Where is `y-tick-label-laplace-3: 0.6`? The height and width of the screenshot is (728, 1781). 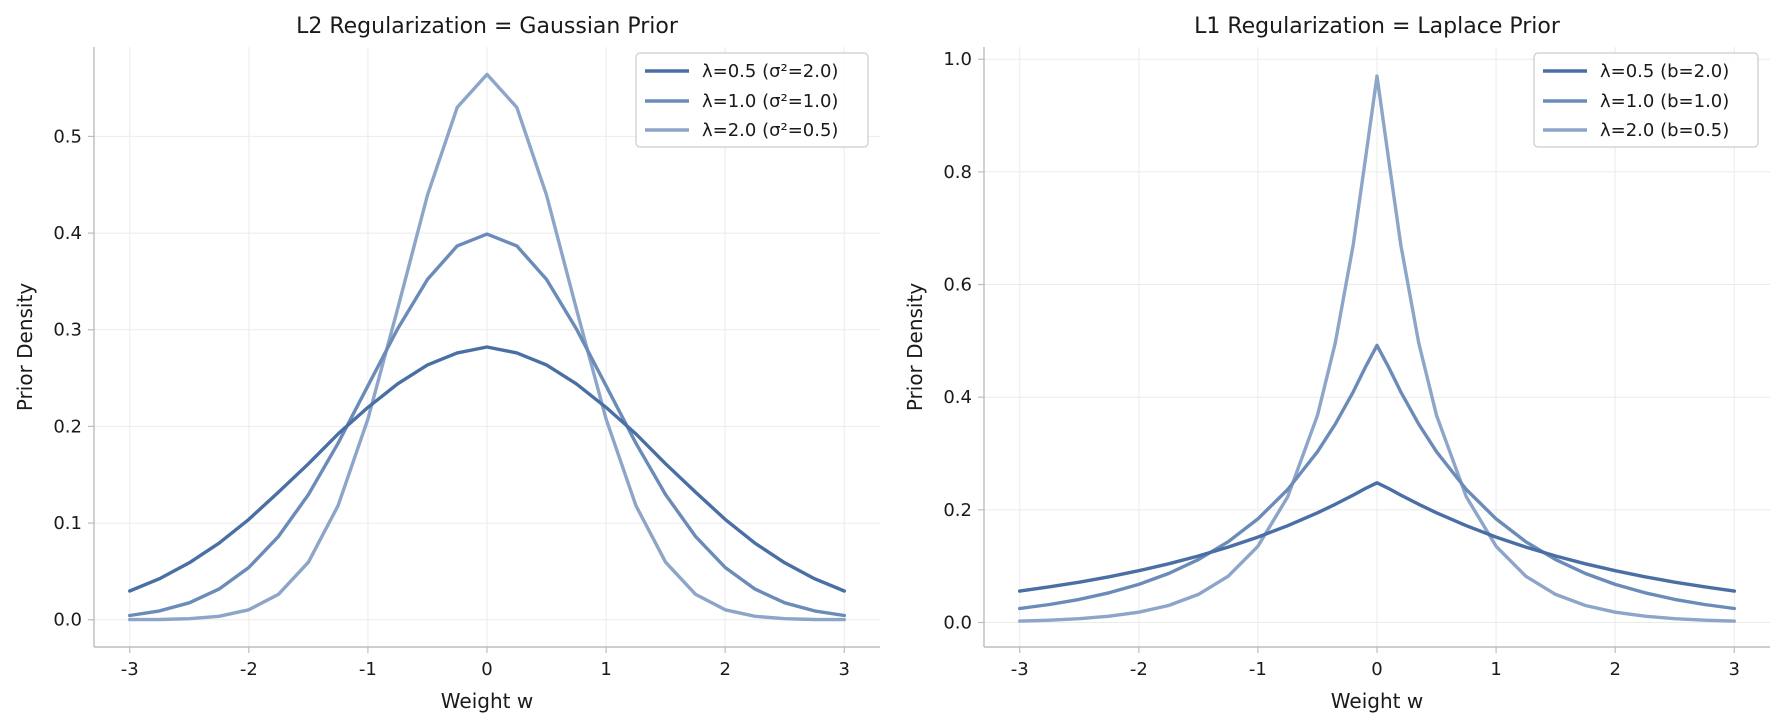 y-tick-label-laplace-3: 0.6 is located at coordinates (957, 285).